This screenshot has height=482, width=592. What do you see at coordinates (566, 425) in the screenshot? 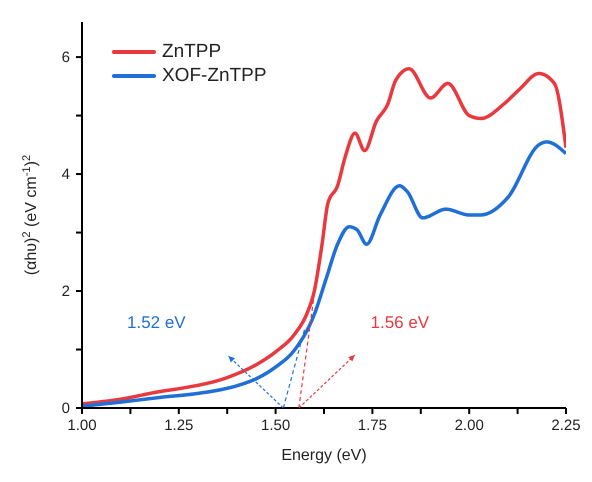
I see `x-tick-label: 2.25` at bounding box center [566, 425].